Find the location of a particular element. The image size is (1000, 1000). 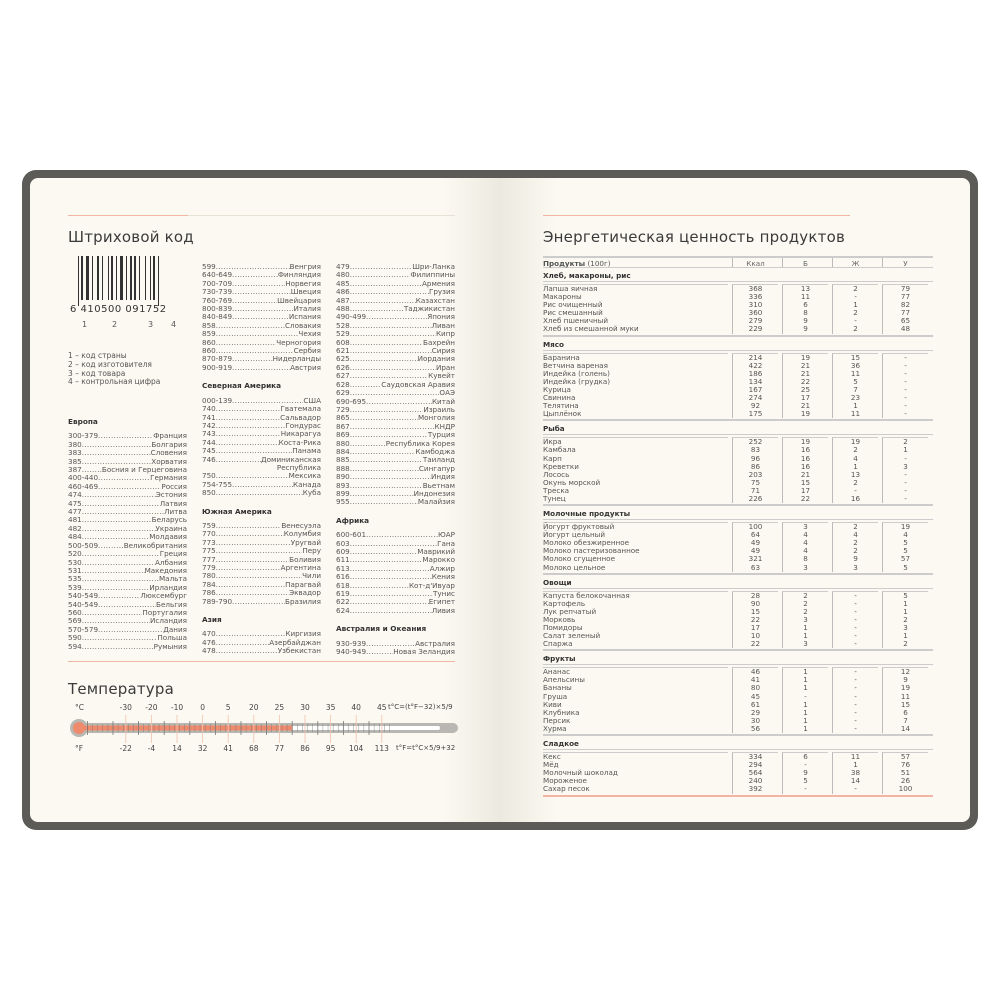

country-code-row: 940-949 Новая Зеландия is located at coordinates (395, 652).